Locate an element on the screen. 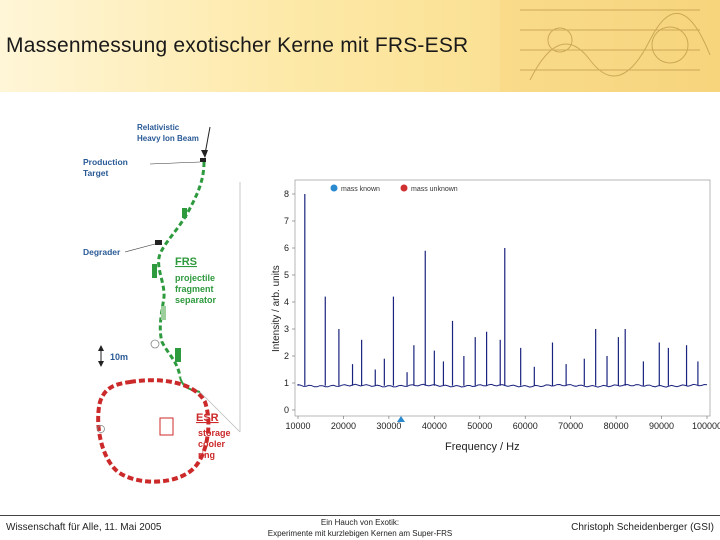  footer-event: Wissenschaft für Alle, 11. Mai 2005 is located at coordinates (84, 527).